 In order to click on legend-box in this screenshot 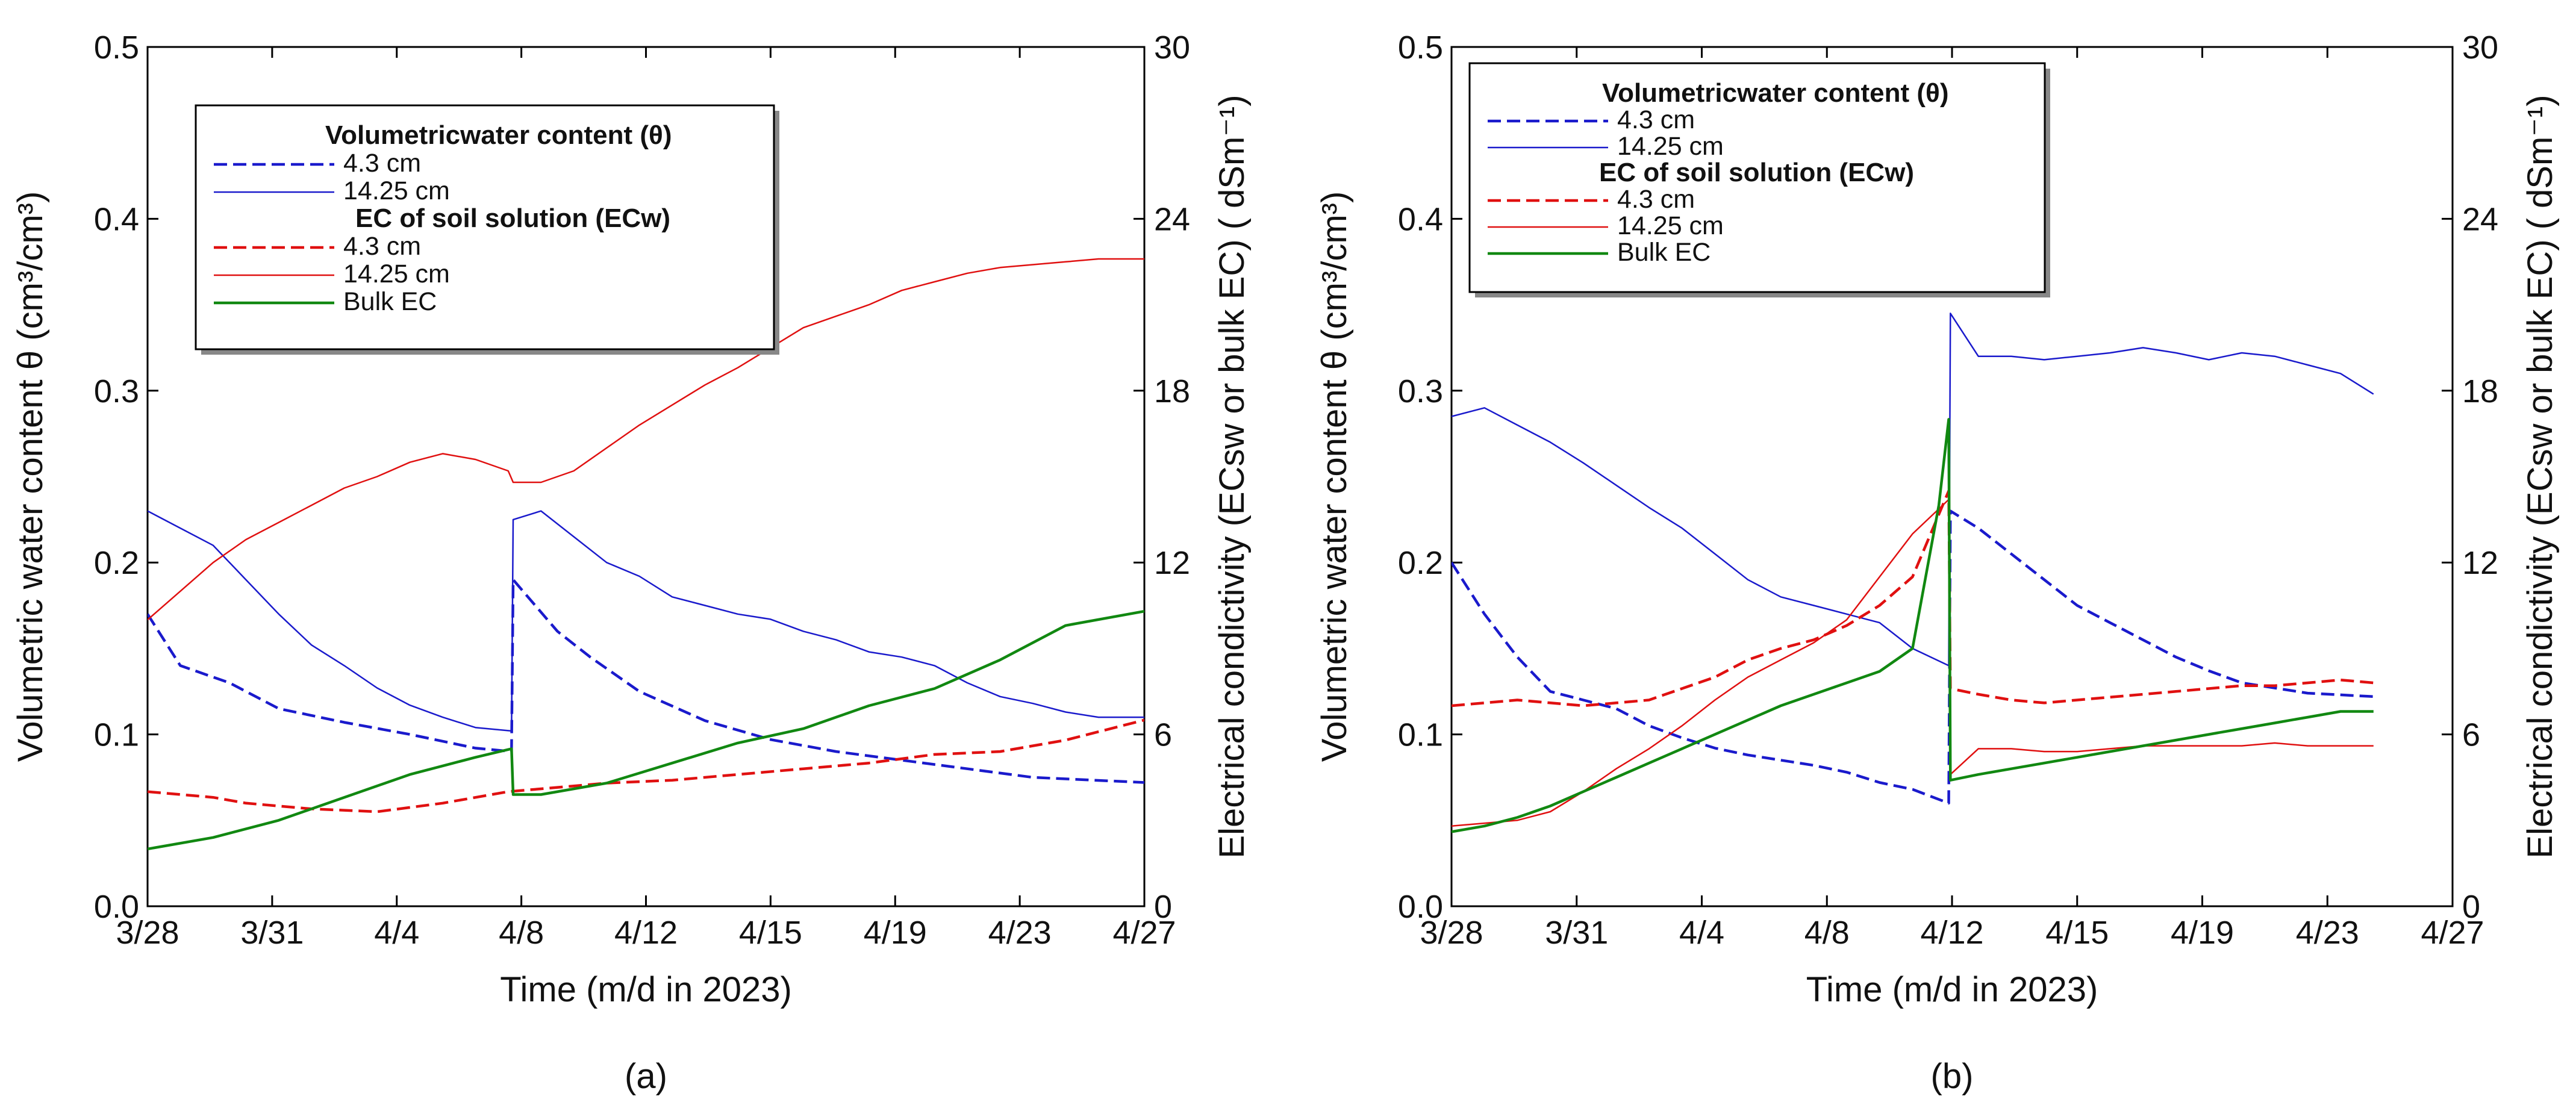, I will do `click(485, 227)`.